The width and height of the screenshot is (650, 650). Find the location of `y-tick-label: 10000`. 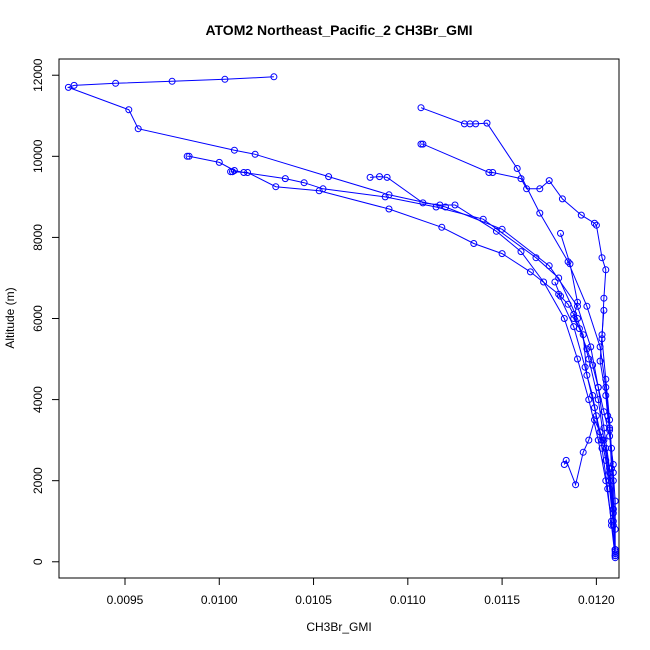

y-tick-label: 10000 is located at coordinates (38, 156).